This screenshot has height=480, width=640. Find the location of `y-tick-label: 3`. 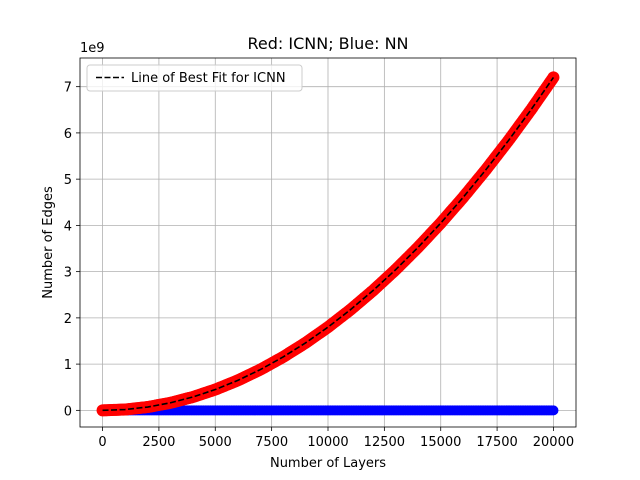

y-tick-label: 3 is located at coordinates (68, 273).